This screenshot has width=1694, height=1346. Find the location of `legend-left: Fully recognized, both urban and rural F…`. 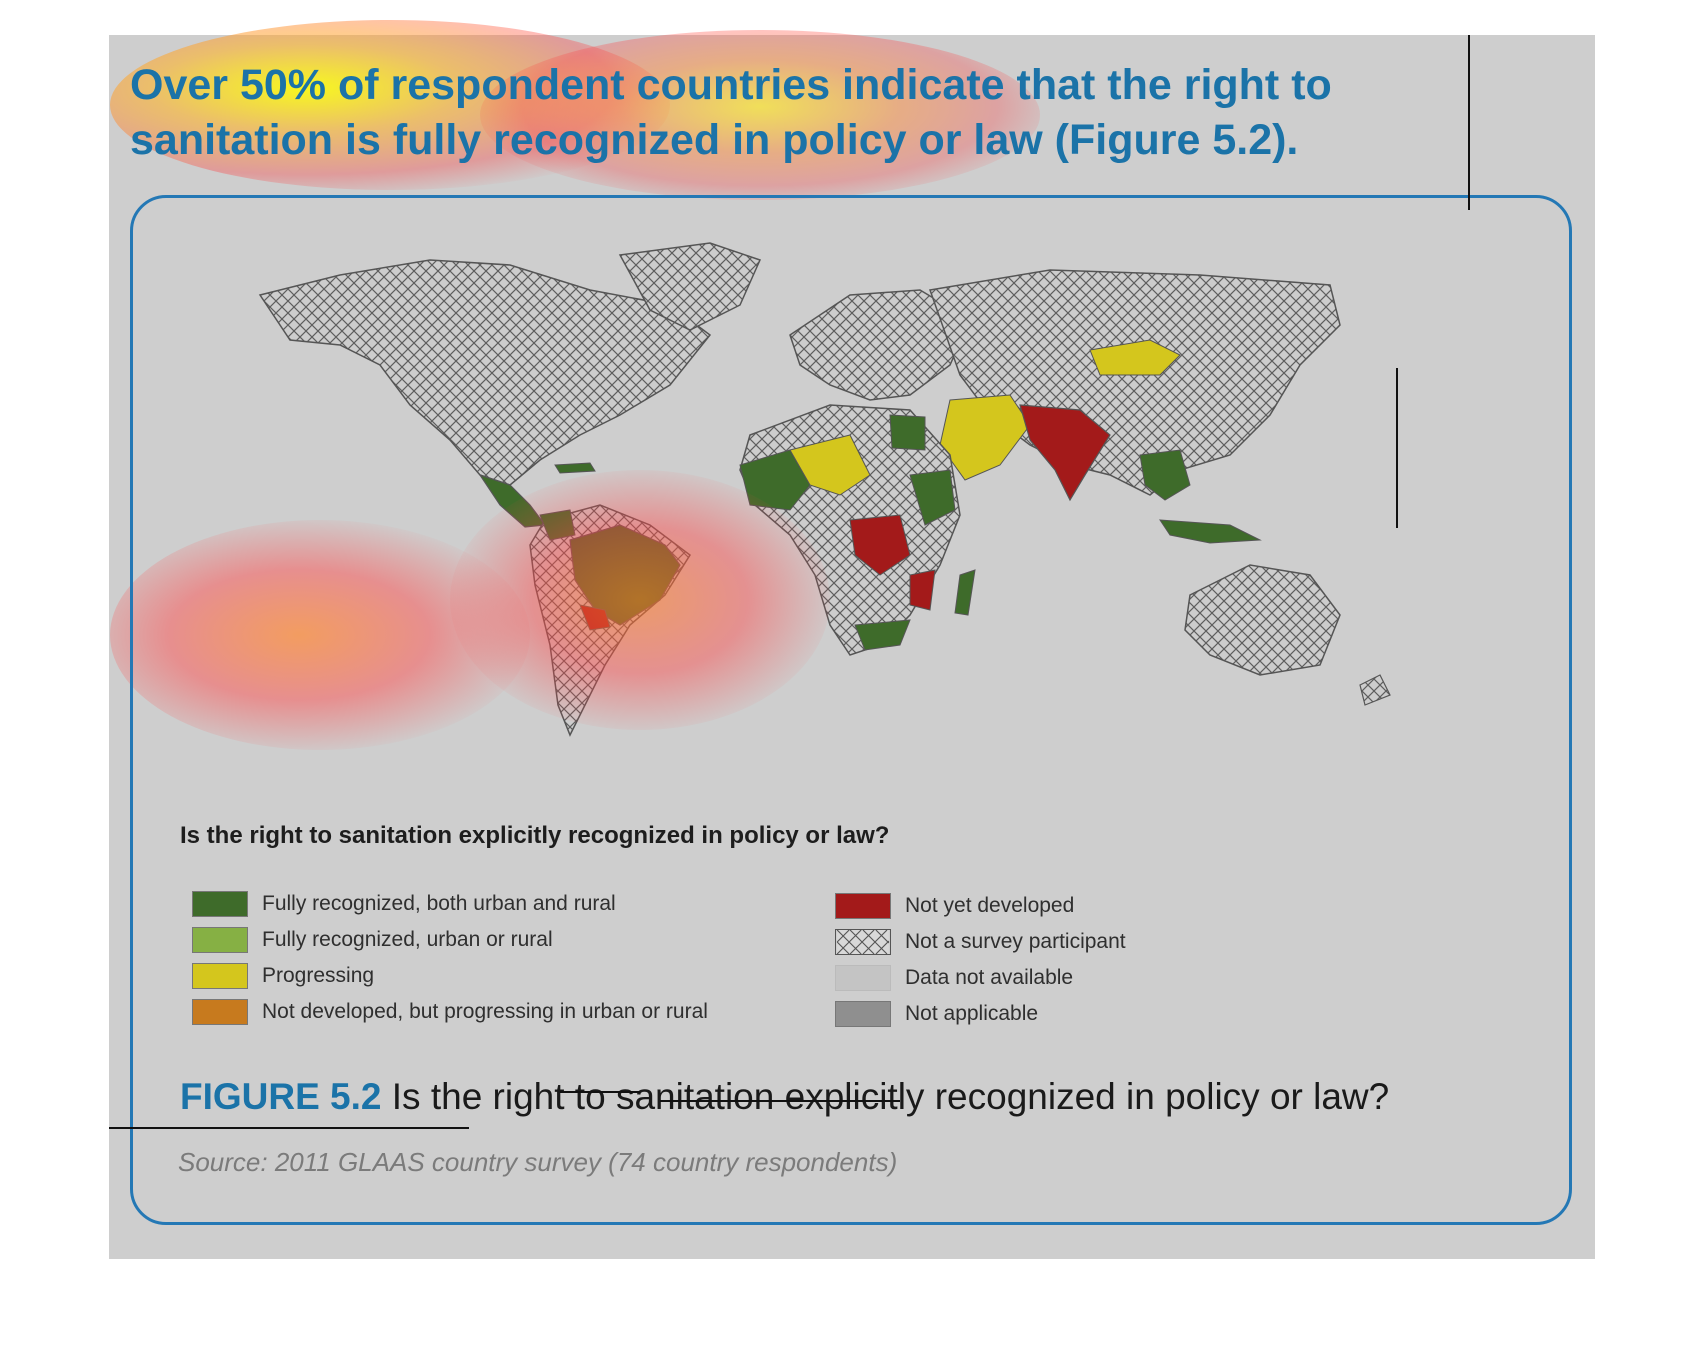

legend-left: Fully recognized, both urban and rural F… is located at coordinates (450, 958).